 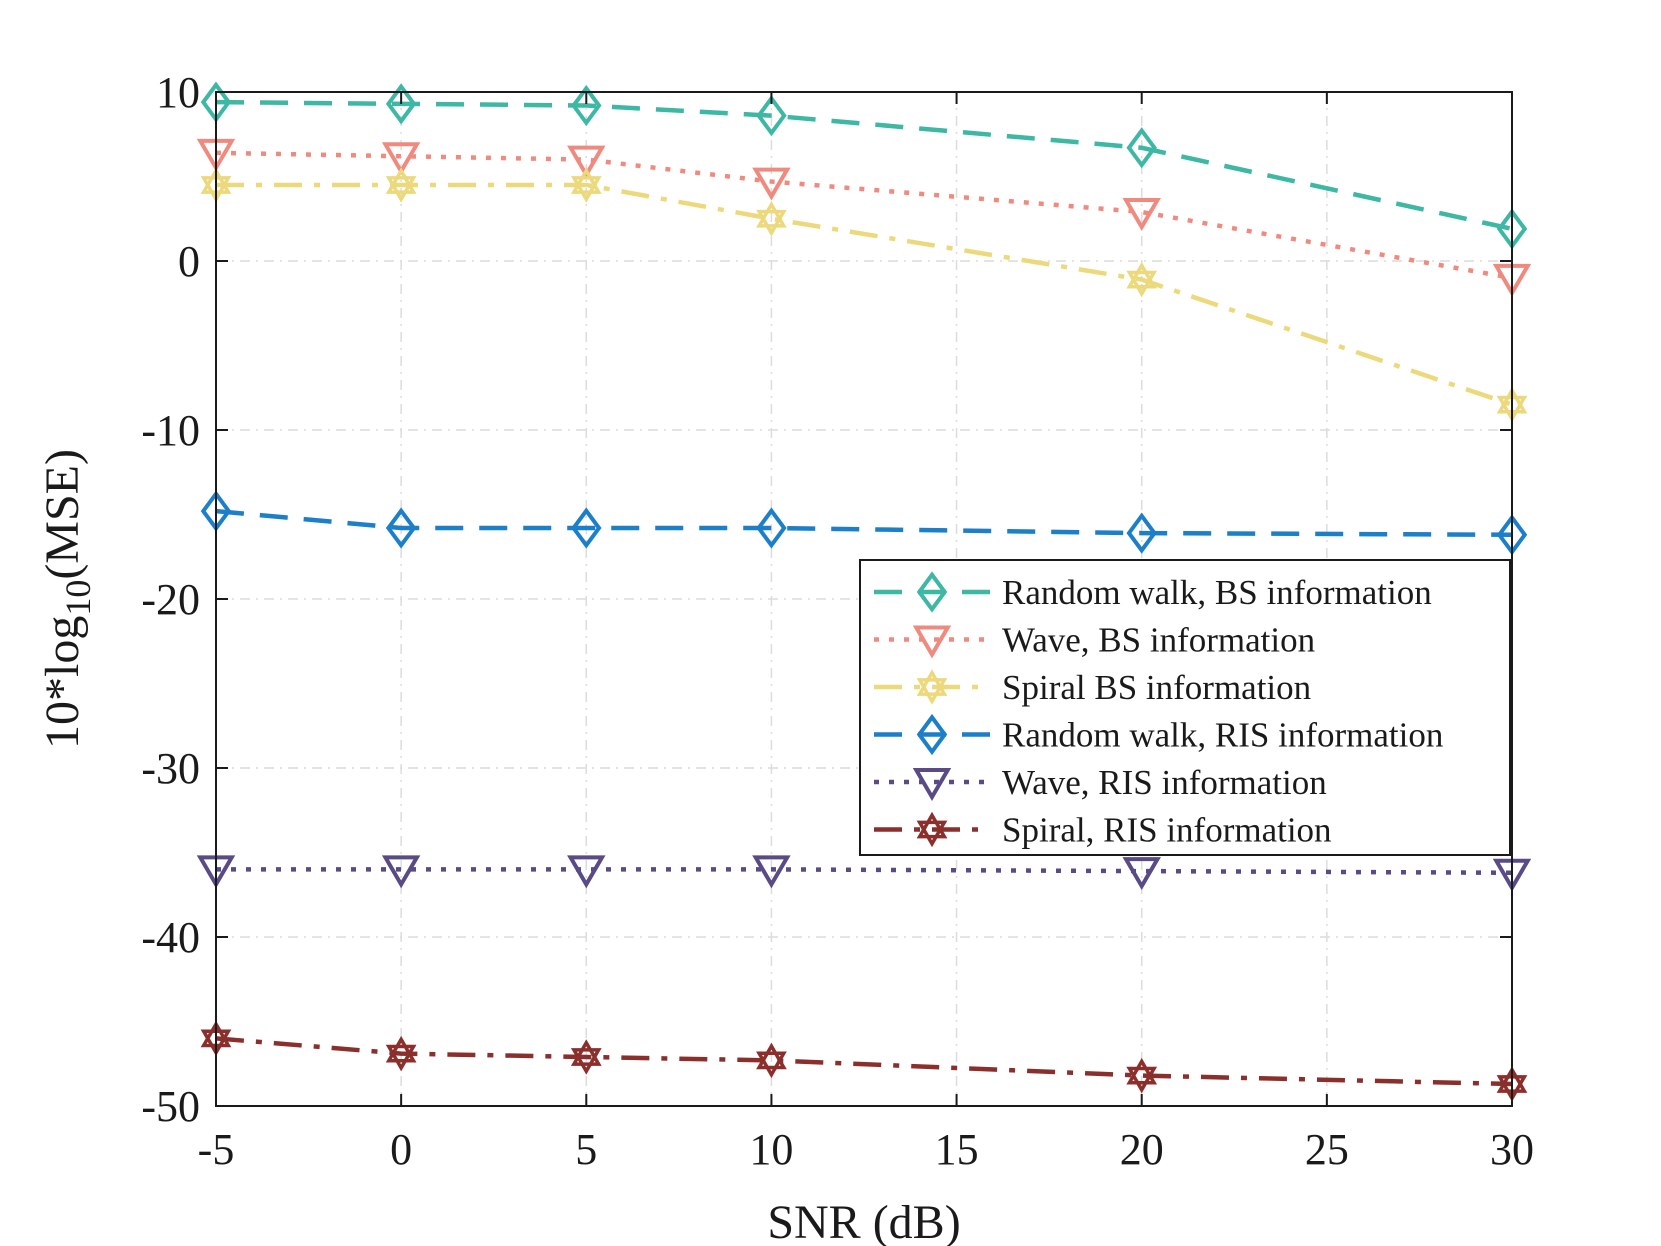 What do you see at coordinates (1158, 640) in the screenshot?
I see `legend-label: Wave, BS information` at bounding box center [1158, 640].